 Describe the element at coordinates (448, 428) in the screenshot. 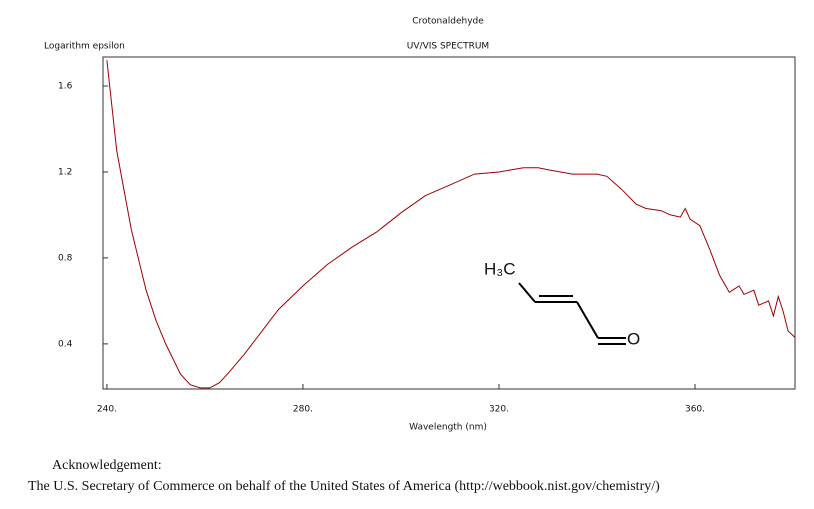

I see `x-axis-label: Wavelength (nm)` at that location.